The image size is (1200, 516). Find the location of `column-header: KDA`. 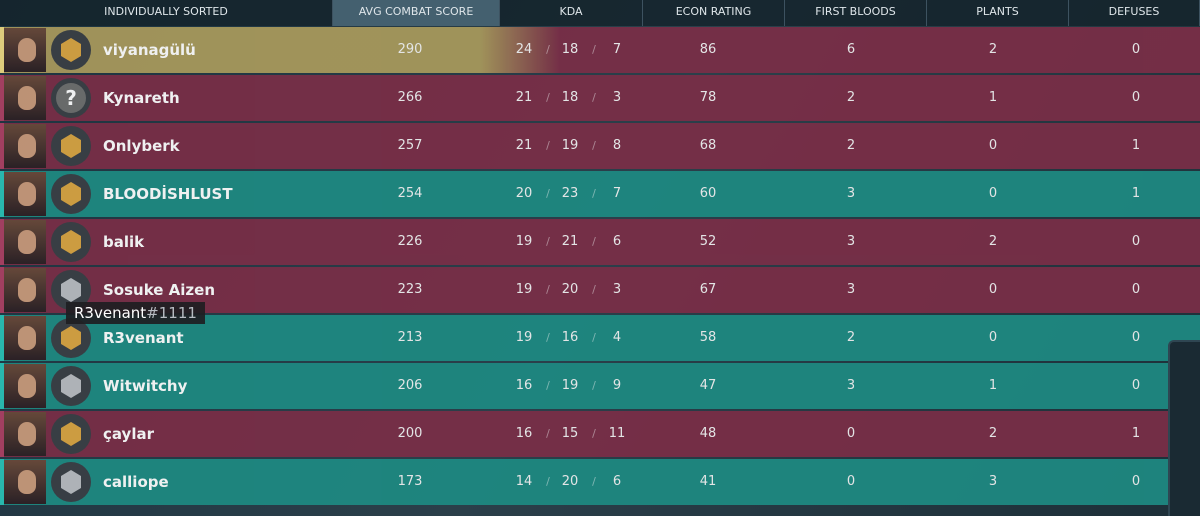

column-header: KDA is located at coordinates (571, 13).